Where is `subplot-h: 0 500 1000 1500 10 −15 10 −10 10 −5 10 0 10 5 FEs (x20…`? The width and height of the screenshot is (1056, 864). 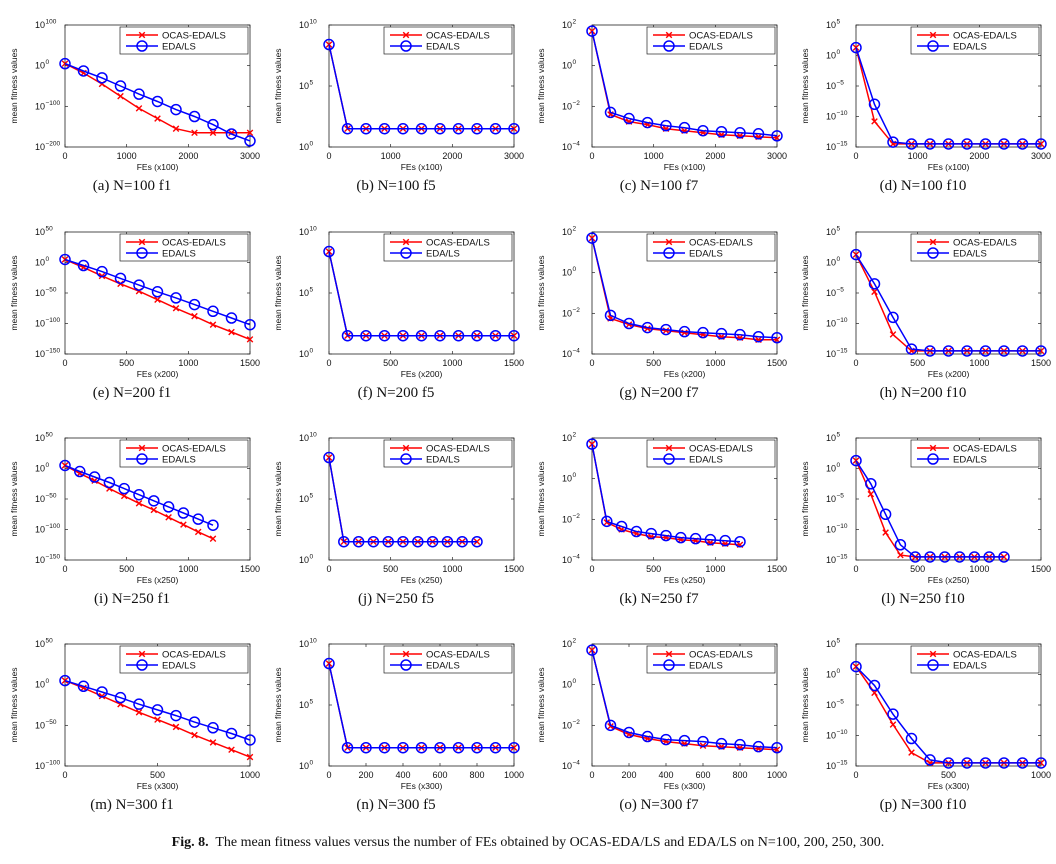
subplot-h: 0 500 1000 1500 10 −15 10 −10 10 −5 10 0 10 5 FEs (x20… is located at coordinates (923, 309).